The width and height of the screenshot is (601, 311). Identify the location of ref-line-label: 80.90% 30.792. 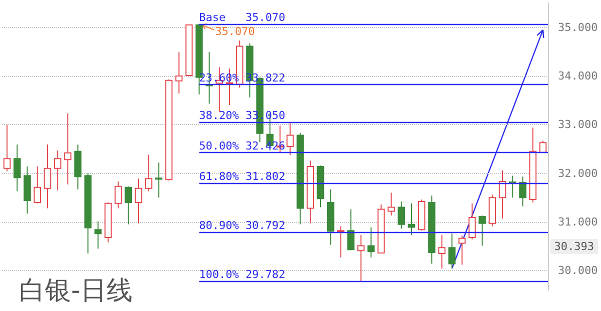
(242, 225).